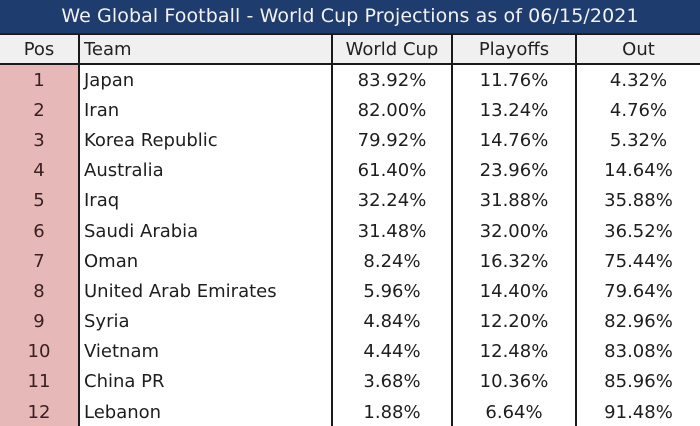 This screenshot has width=700, height=426. I want to click on cell-out: 91.48%, so click(638, 412).